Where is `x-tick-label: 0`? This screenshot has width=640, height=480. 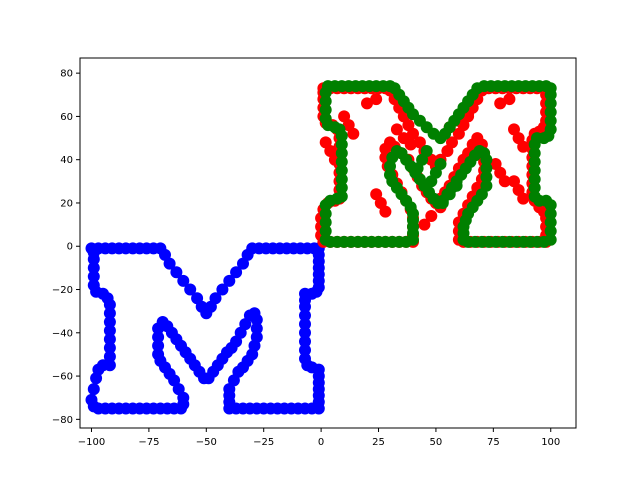 x-tick-label: 0 is located at coordinates (321, 442).